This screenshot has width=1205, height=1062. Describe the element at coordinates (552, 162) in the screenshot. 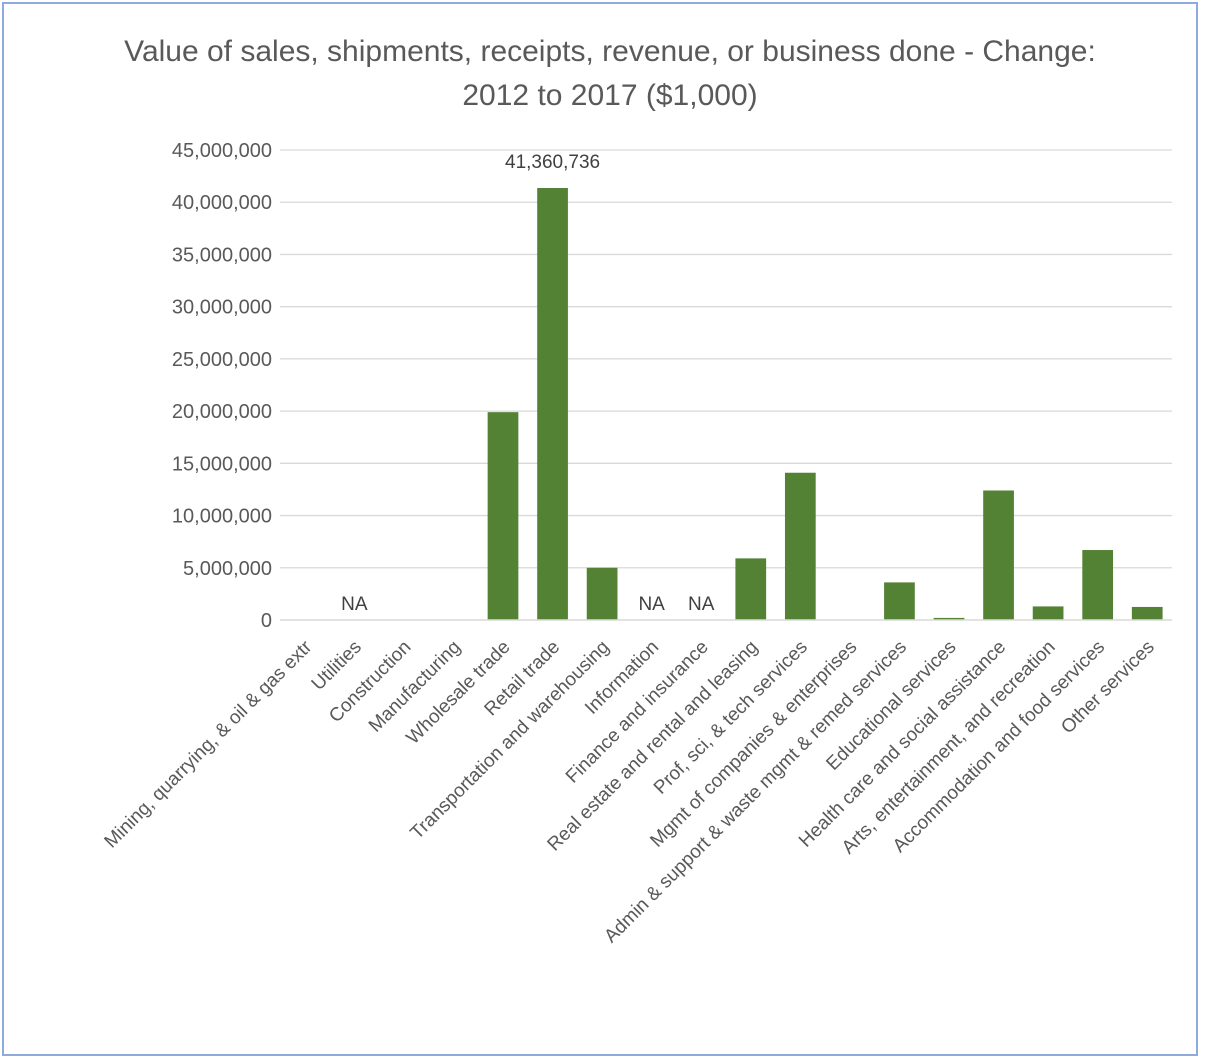

I see `data-label: 41,360,736` at that location.